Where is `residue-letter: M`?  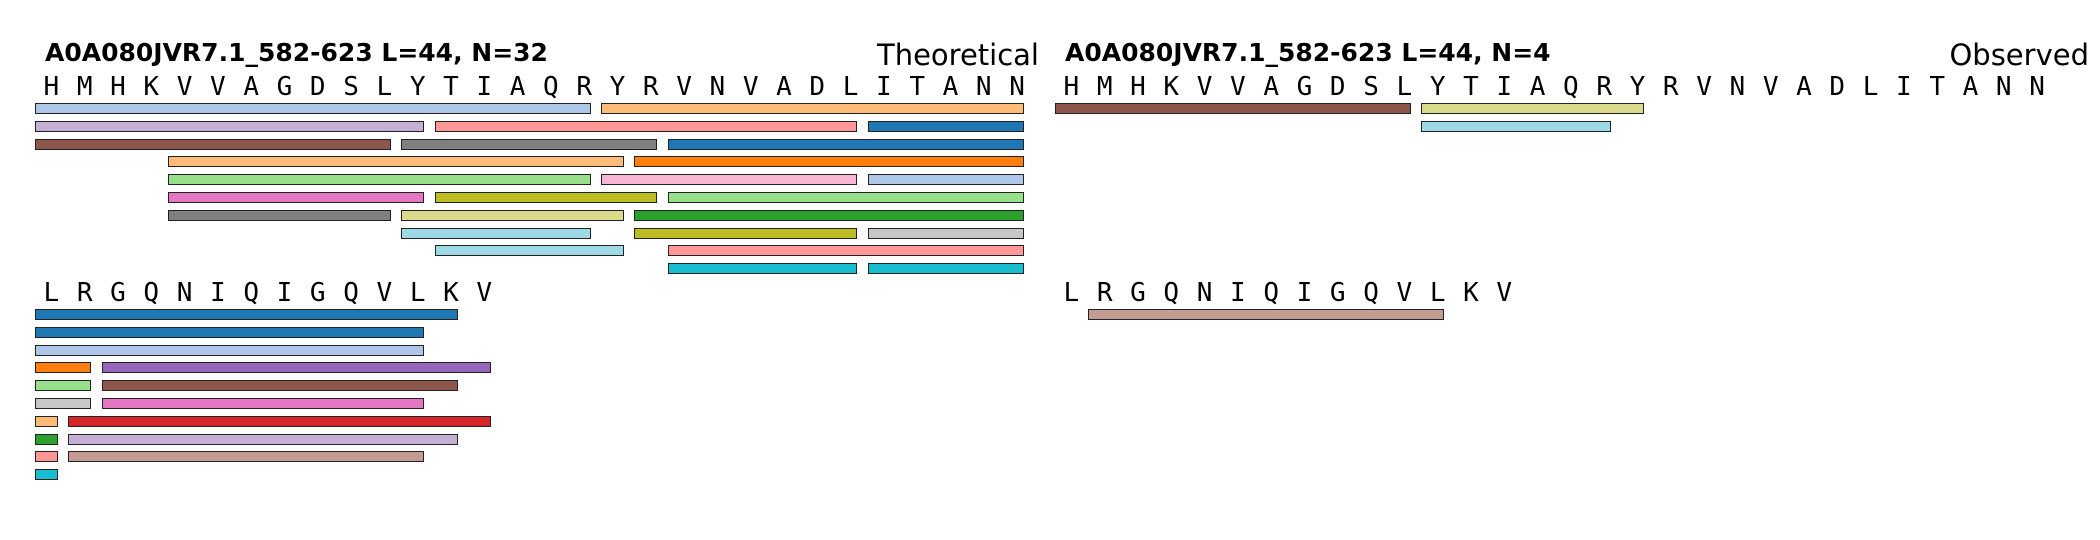
residue-letter: M is located at coordinates (1104, 87).